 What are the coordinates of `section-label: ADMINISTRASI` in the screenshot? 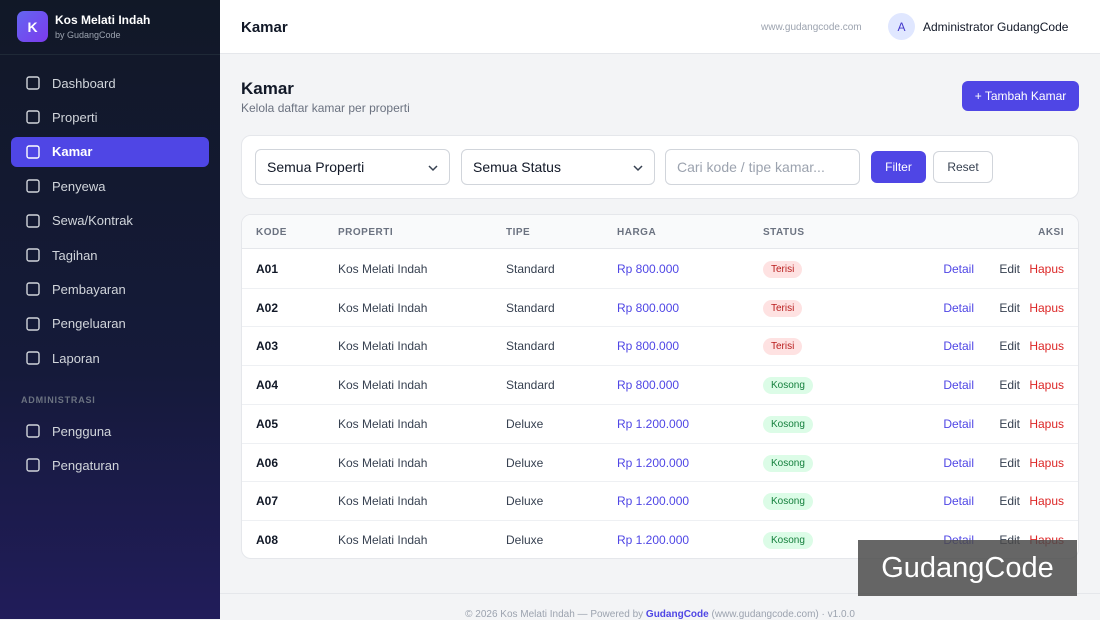 It's located at (58, 400).